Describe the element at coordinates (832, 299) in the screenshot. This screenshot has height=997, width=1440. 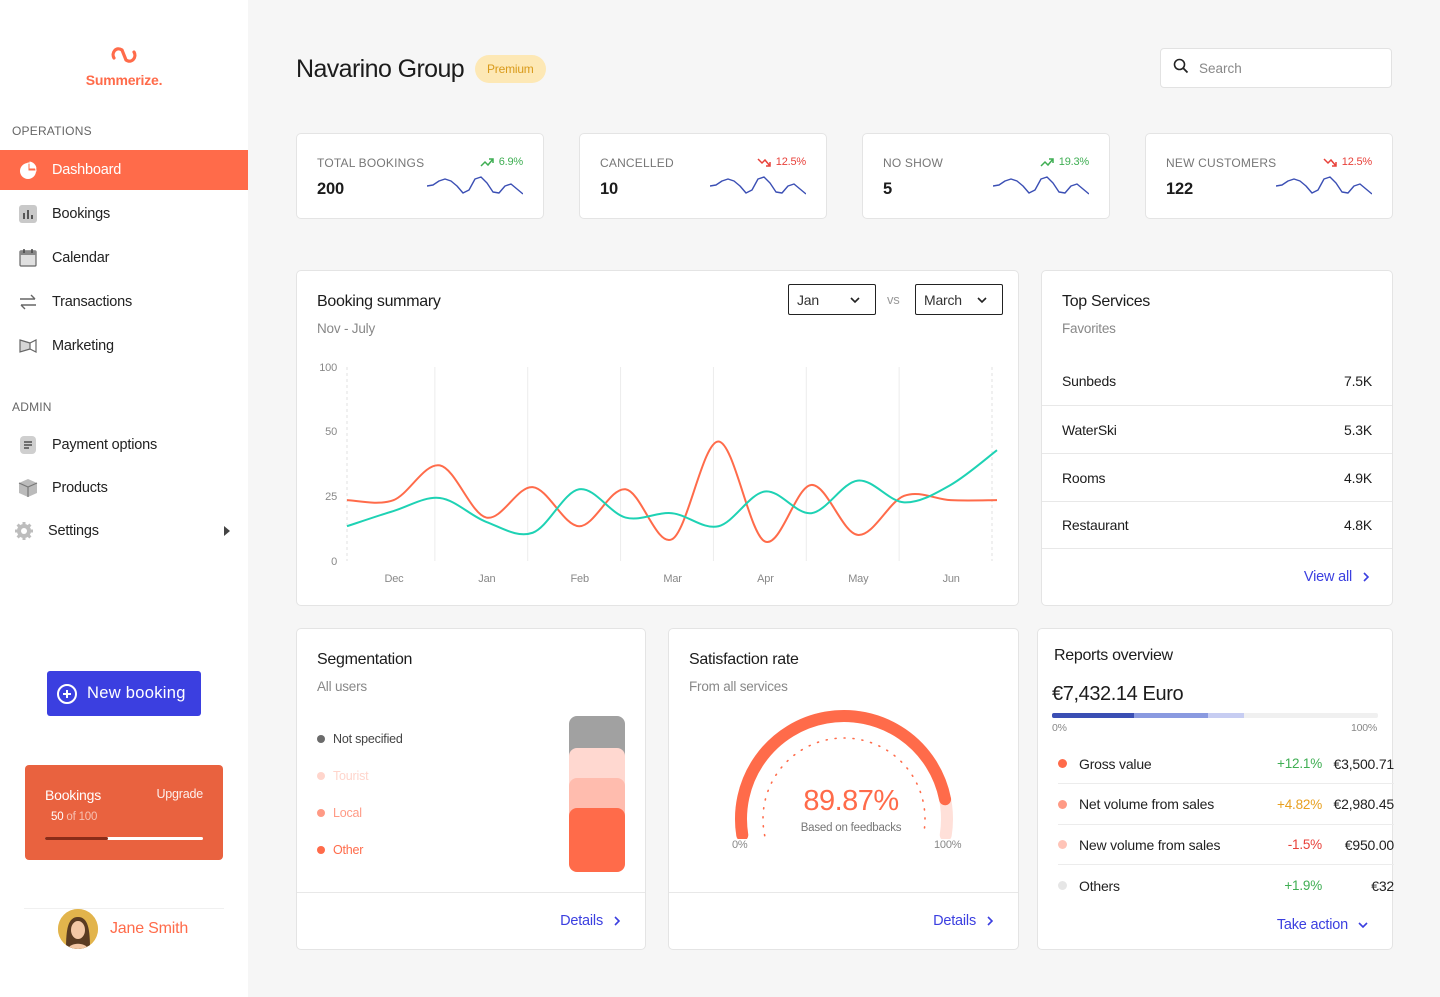
I see `month-from-select: Jan` at that location.